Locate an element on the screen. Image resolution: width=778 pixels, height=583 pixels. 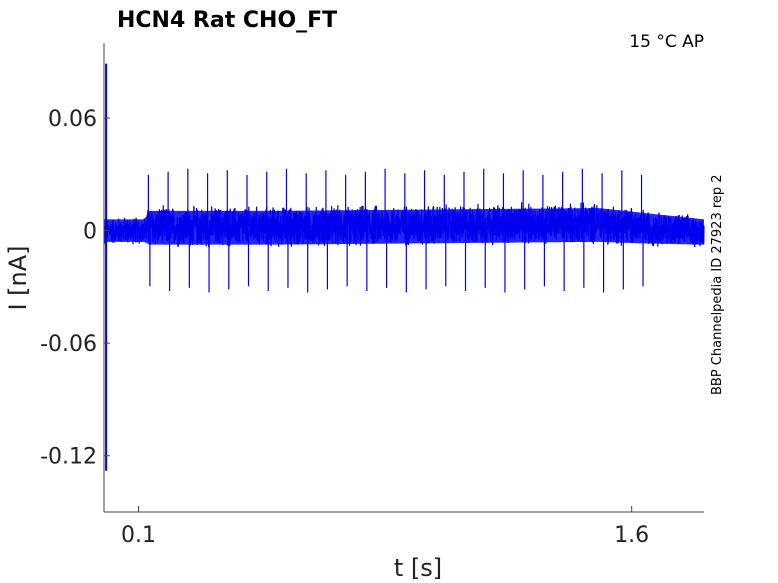
y-tick-label: 0.06 is located at coordinates (72, 119).